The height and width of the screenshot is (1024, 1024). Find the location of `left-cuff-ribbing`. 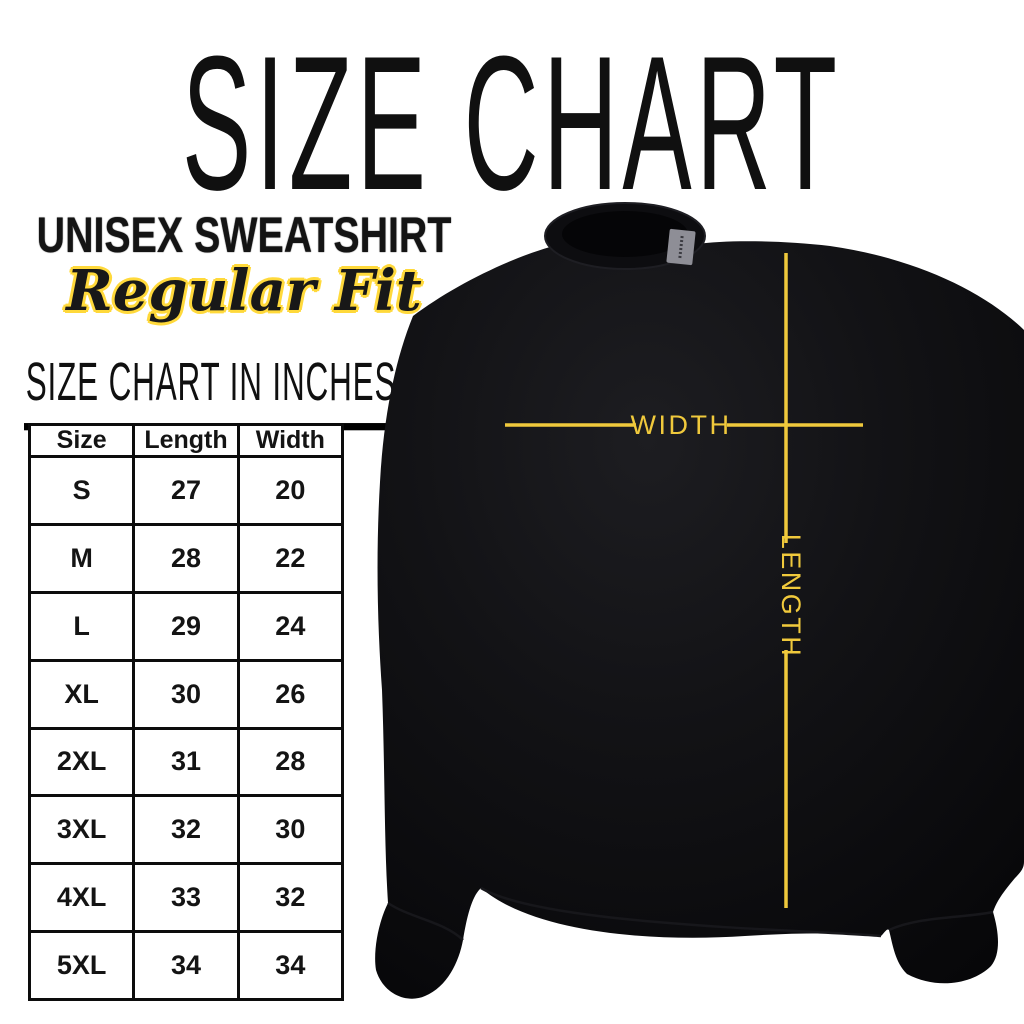

left-cuff-ribbing is located at coordinates (425, 921).